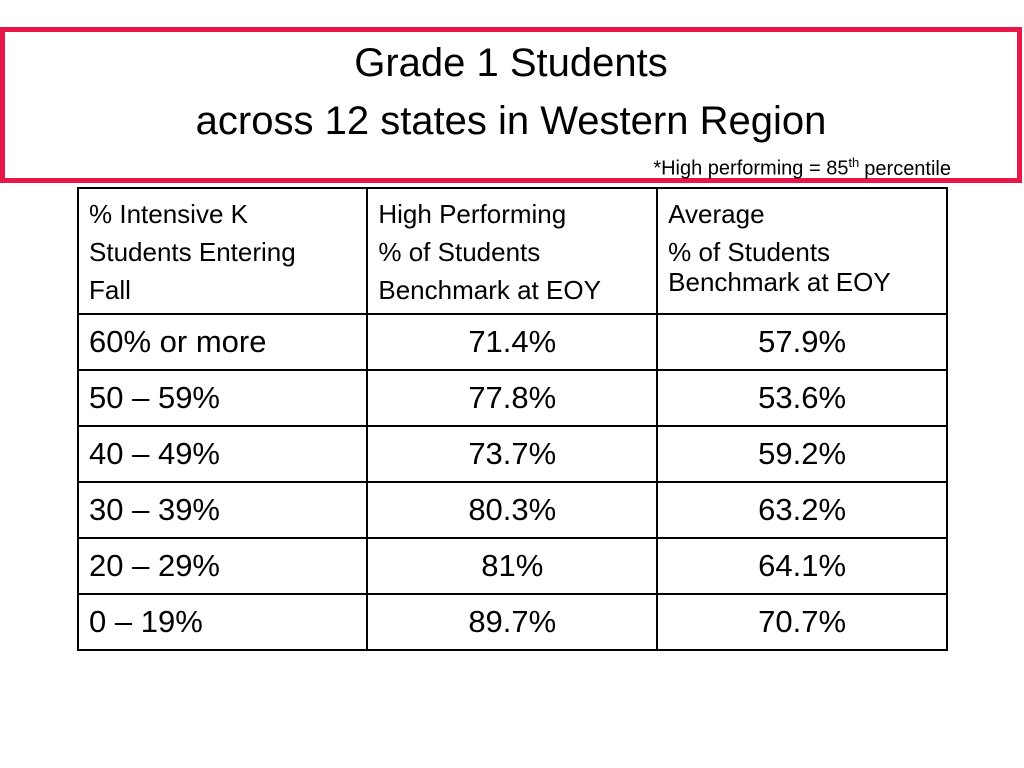  I want to click on table-cell: 59.2%, so click(802, 454).